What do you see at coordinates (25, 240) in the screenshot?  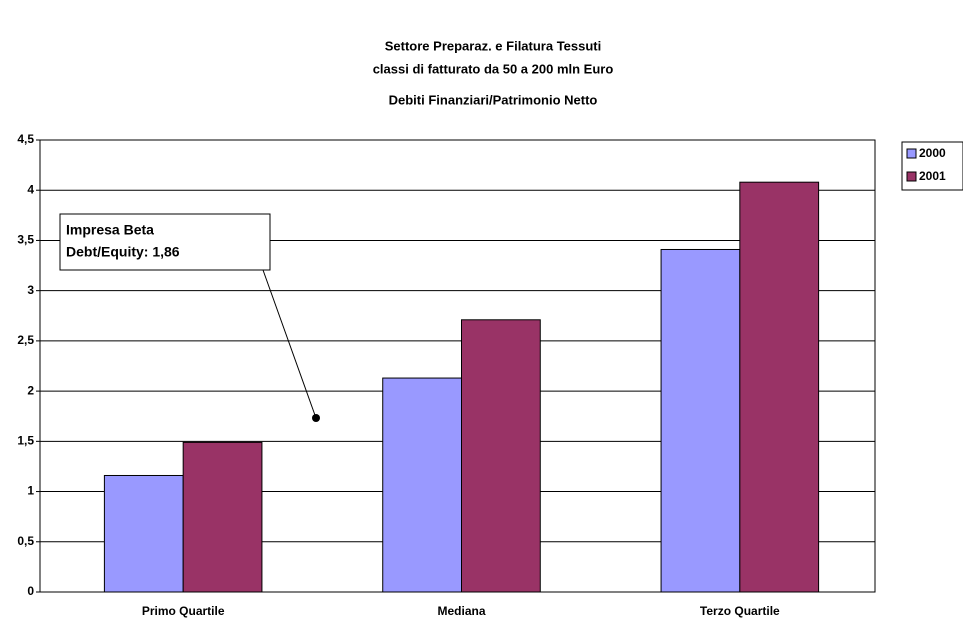 I see `y-tick-label: 3,5` at bounding box center [25, 240].